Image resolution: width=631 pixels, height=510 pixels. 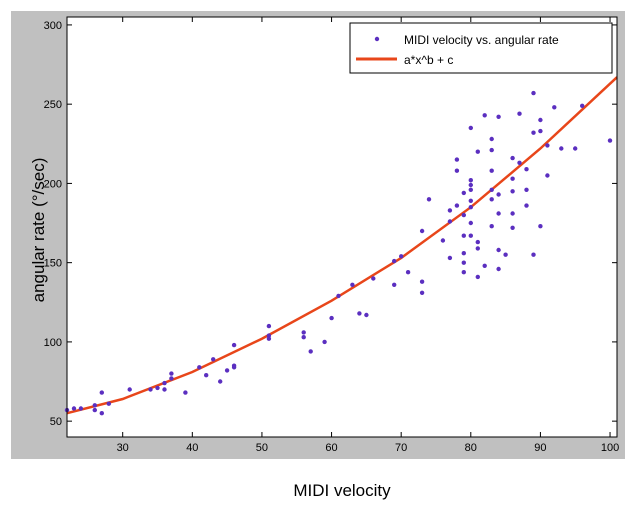 I want to click on x-tick-label: 40, so click(x=192, y=448).